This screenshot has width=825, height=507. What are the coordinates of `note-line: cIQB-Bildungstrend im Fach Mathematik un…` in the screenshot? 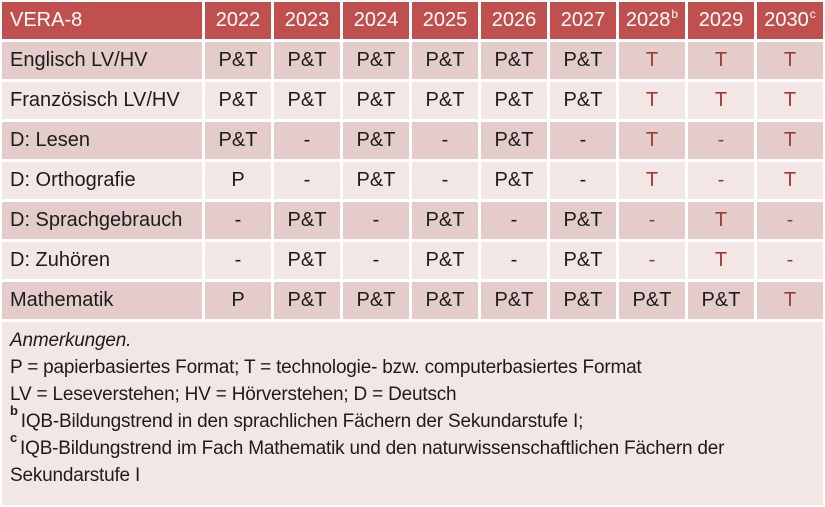 It's located at (412, 460).